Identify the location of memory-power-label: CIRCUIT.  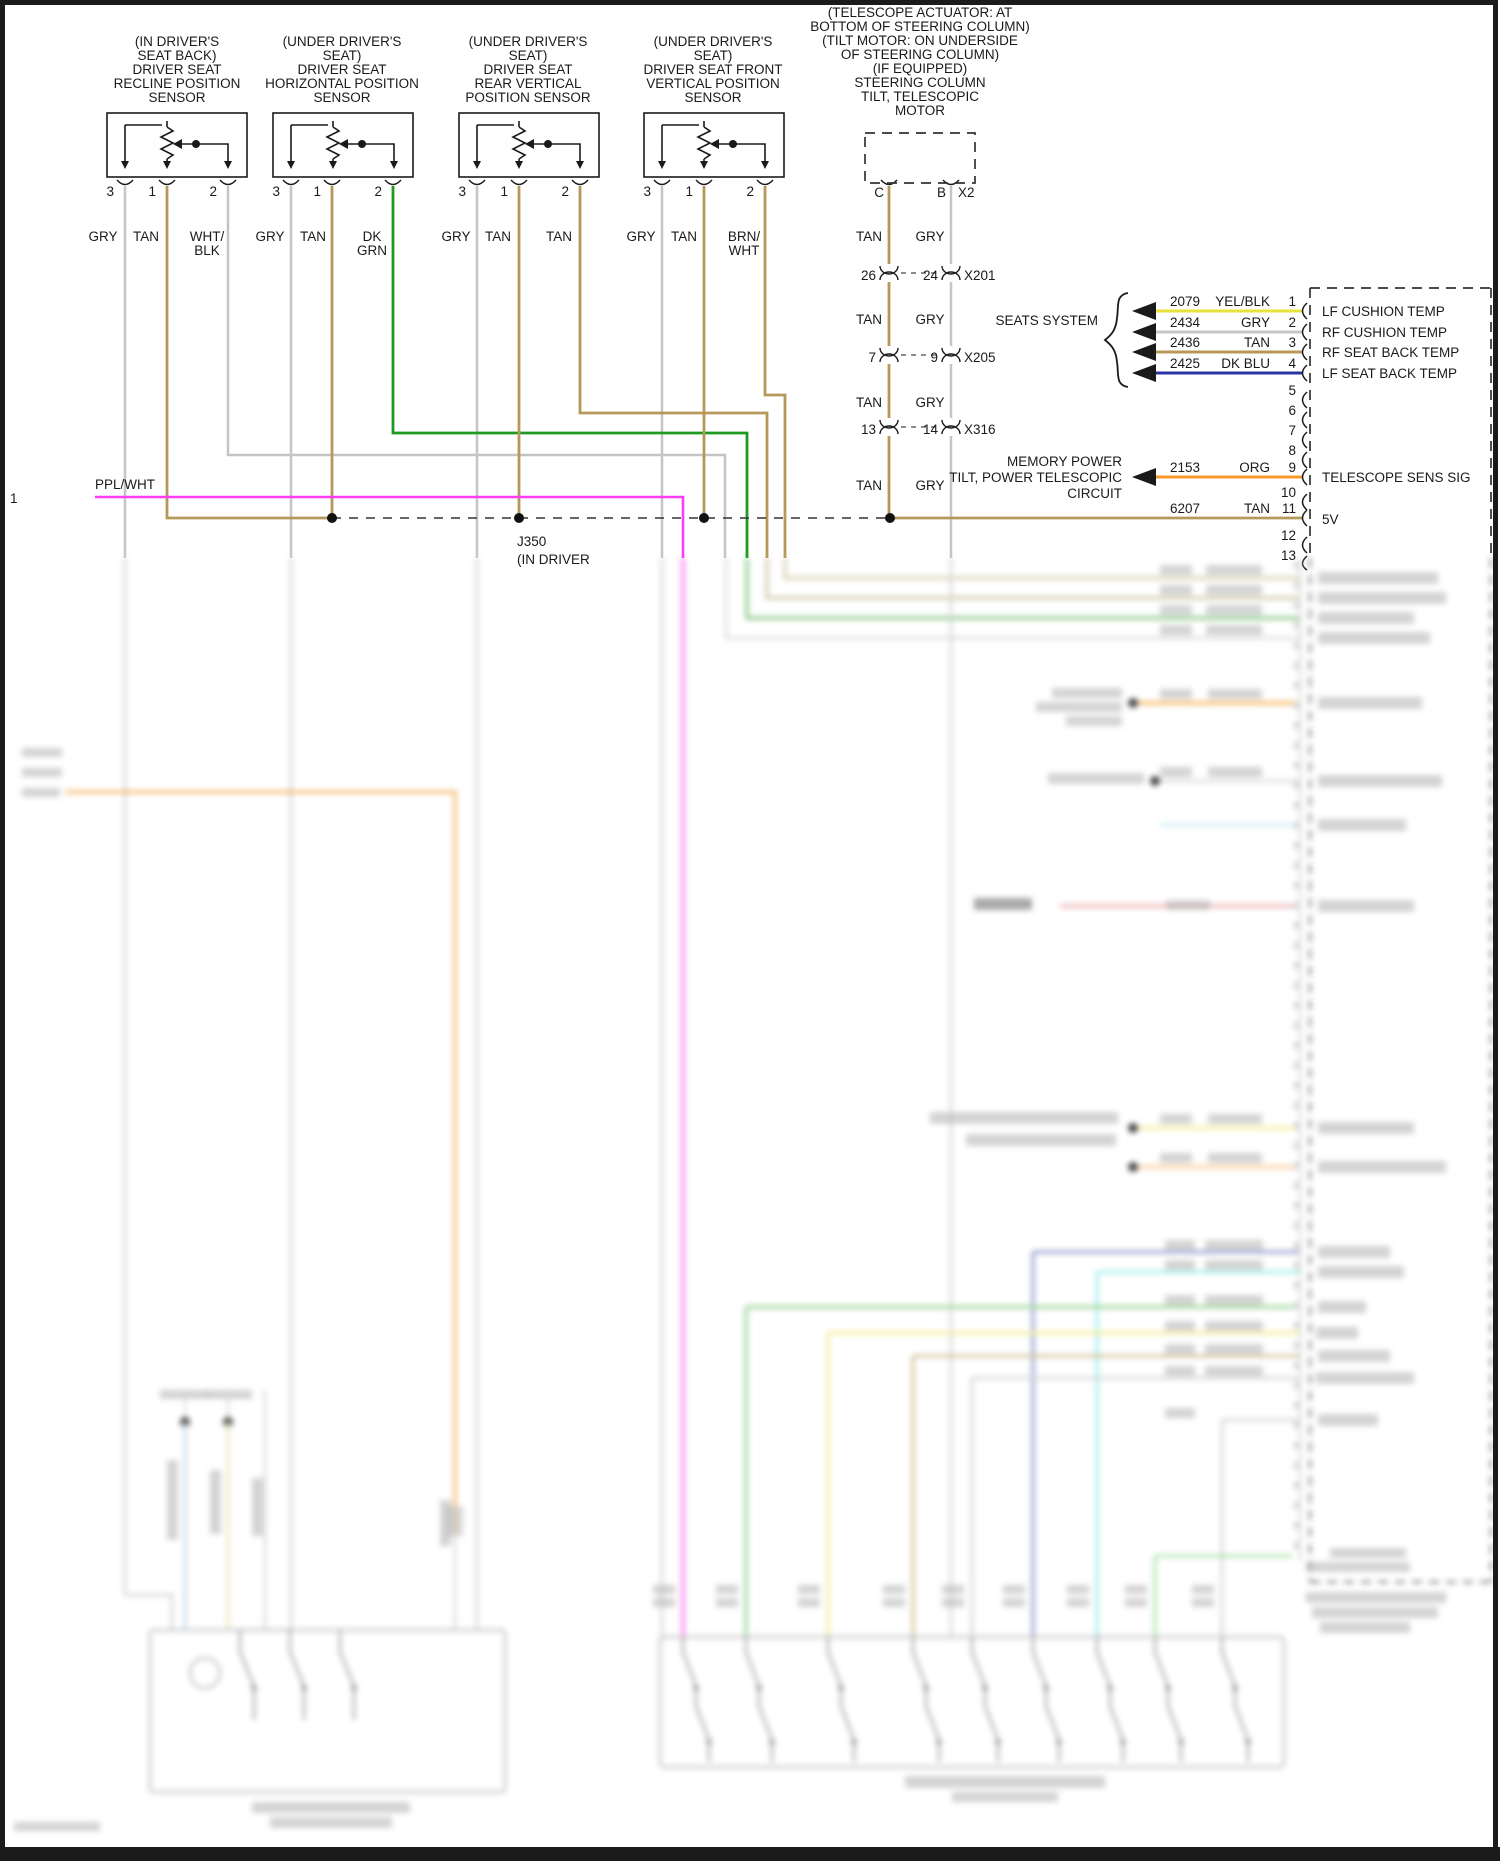
(1094, 493).